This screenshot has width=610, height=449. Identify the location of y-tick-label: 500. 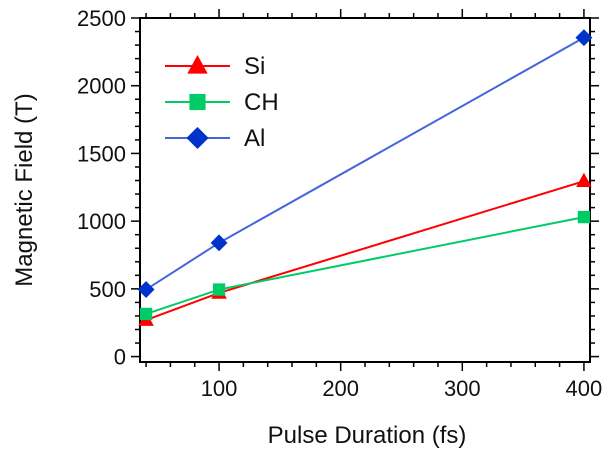
(107, 289).